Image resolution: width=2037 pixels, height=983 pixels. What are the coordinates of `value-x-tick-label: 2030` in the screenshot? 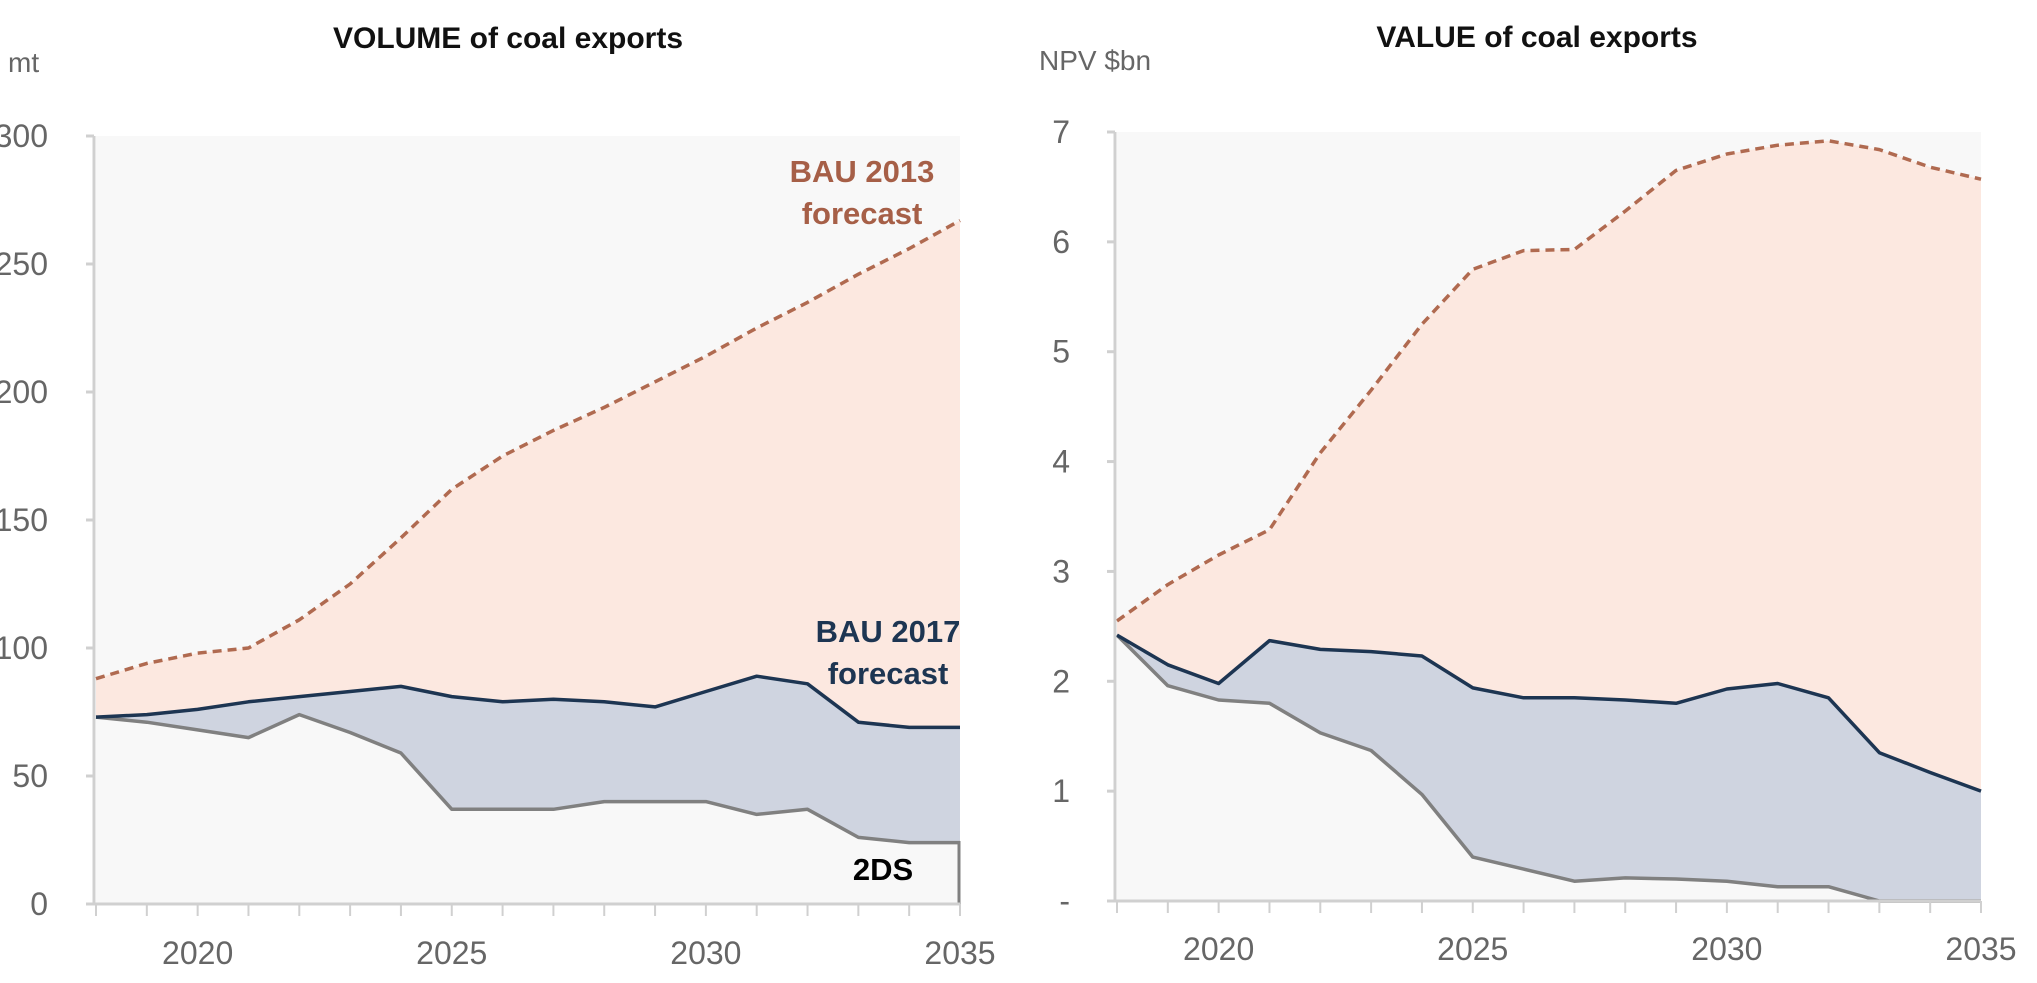 It's located at (1726, 949).